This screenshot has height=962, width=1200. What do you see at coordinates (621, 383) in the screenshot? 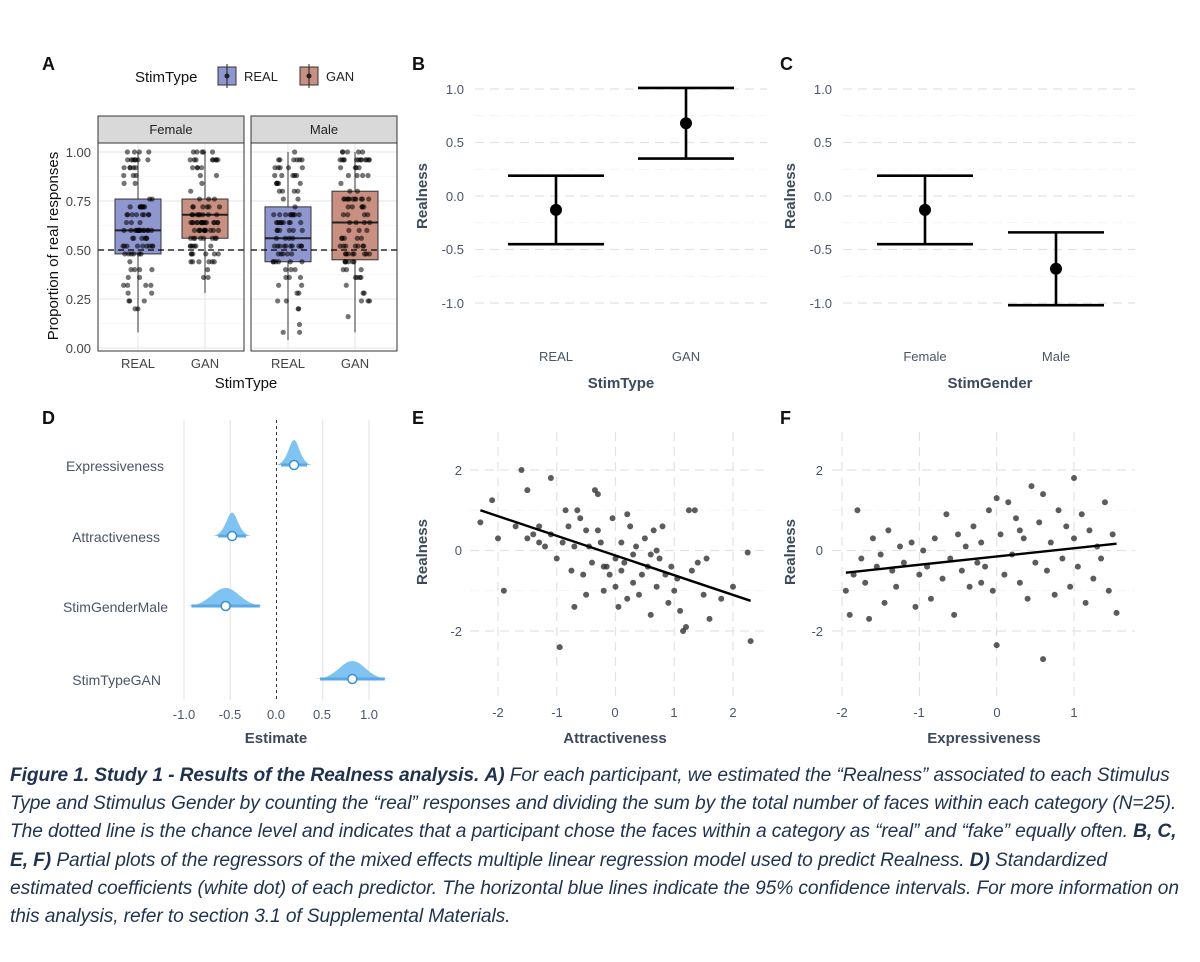
I see `x-axis-label-b: StimType` at bounding box center [621, 383].